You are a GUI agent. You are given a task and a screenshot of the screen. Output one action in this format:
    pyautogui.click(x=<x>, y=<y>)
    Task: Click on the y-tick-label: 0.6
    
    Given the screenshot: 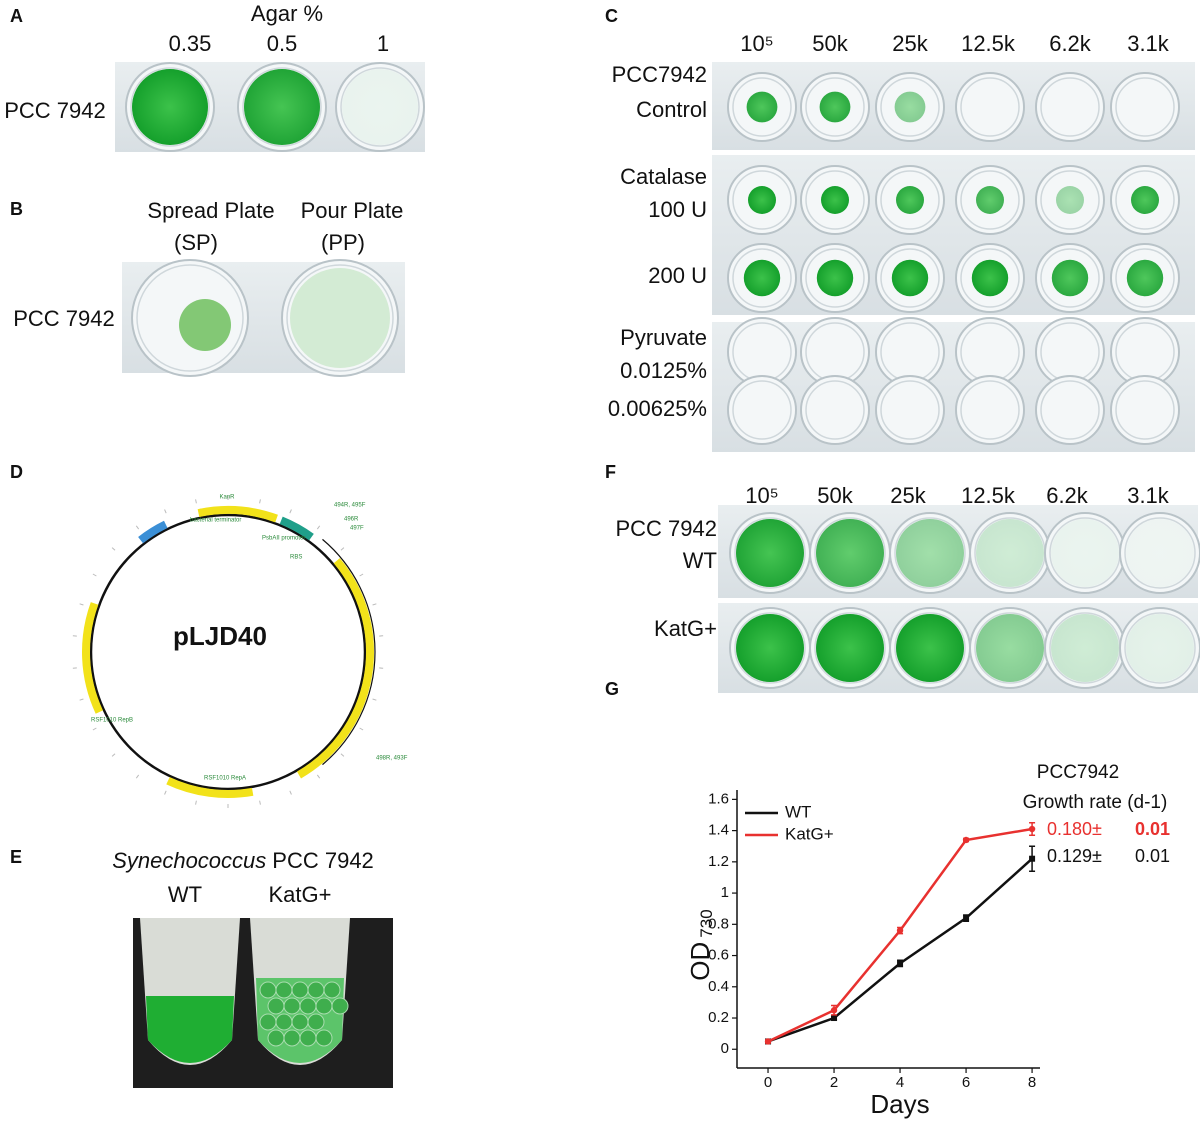 What is the action you would take?
    pyautogui.click(x=718, y=955)
    